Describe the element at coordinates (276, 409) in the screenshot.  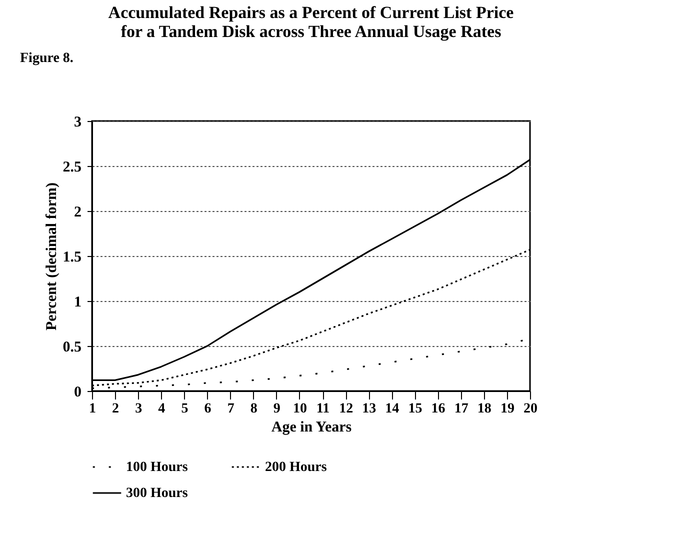
I see `x-tick-label: 9` at that location.